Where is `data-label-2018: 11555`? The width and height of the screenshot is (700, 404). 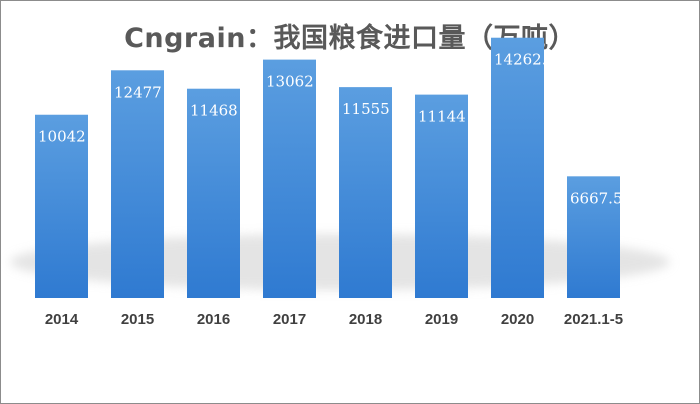
data-label-2018: 11555 is located at coordinates (366, 109).